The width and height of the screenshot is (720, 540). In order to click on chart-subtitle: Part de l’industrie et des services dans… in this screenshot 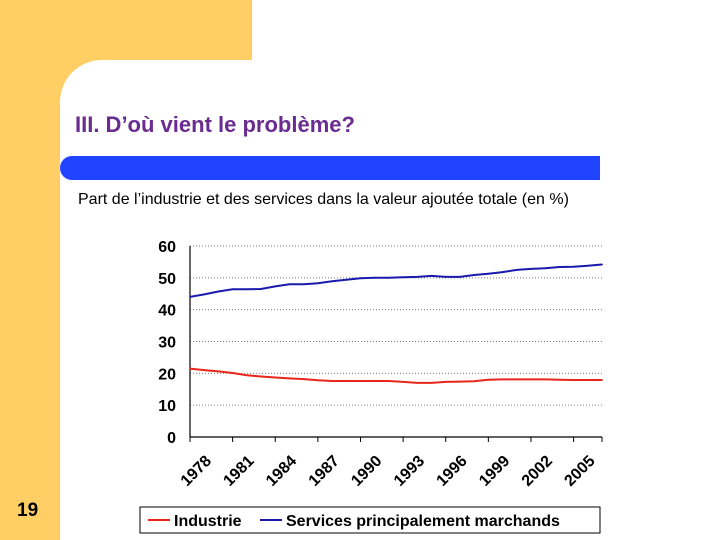, I will do `click(323, 199)`.